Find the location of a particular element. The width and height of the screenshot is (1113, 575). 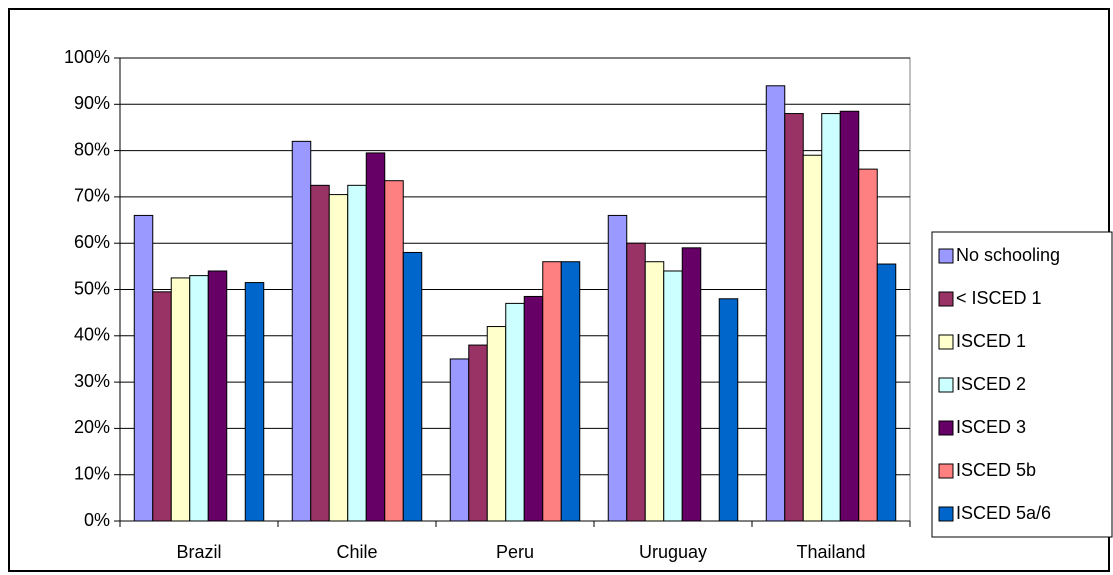

legend-label: ISCED 3 is located at coordinates (991, 427).